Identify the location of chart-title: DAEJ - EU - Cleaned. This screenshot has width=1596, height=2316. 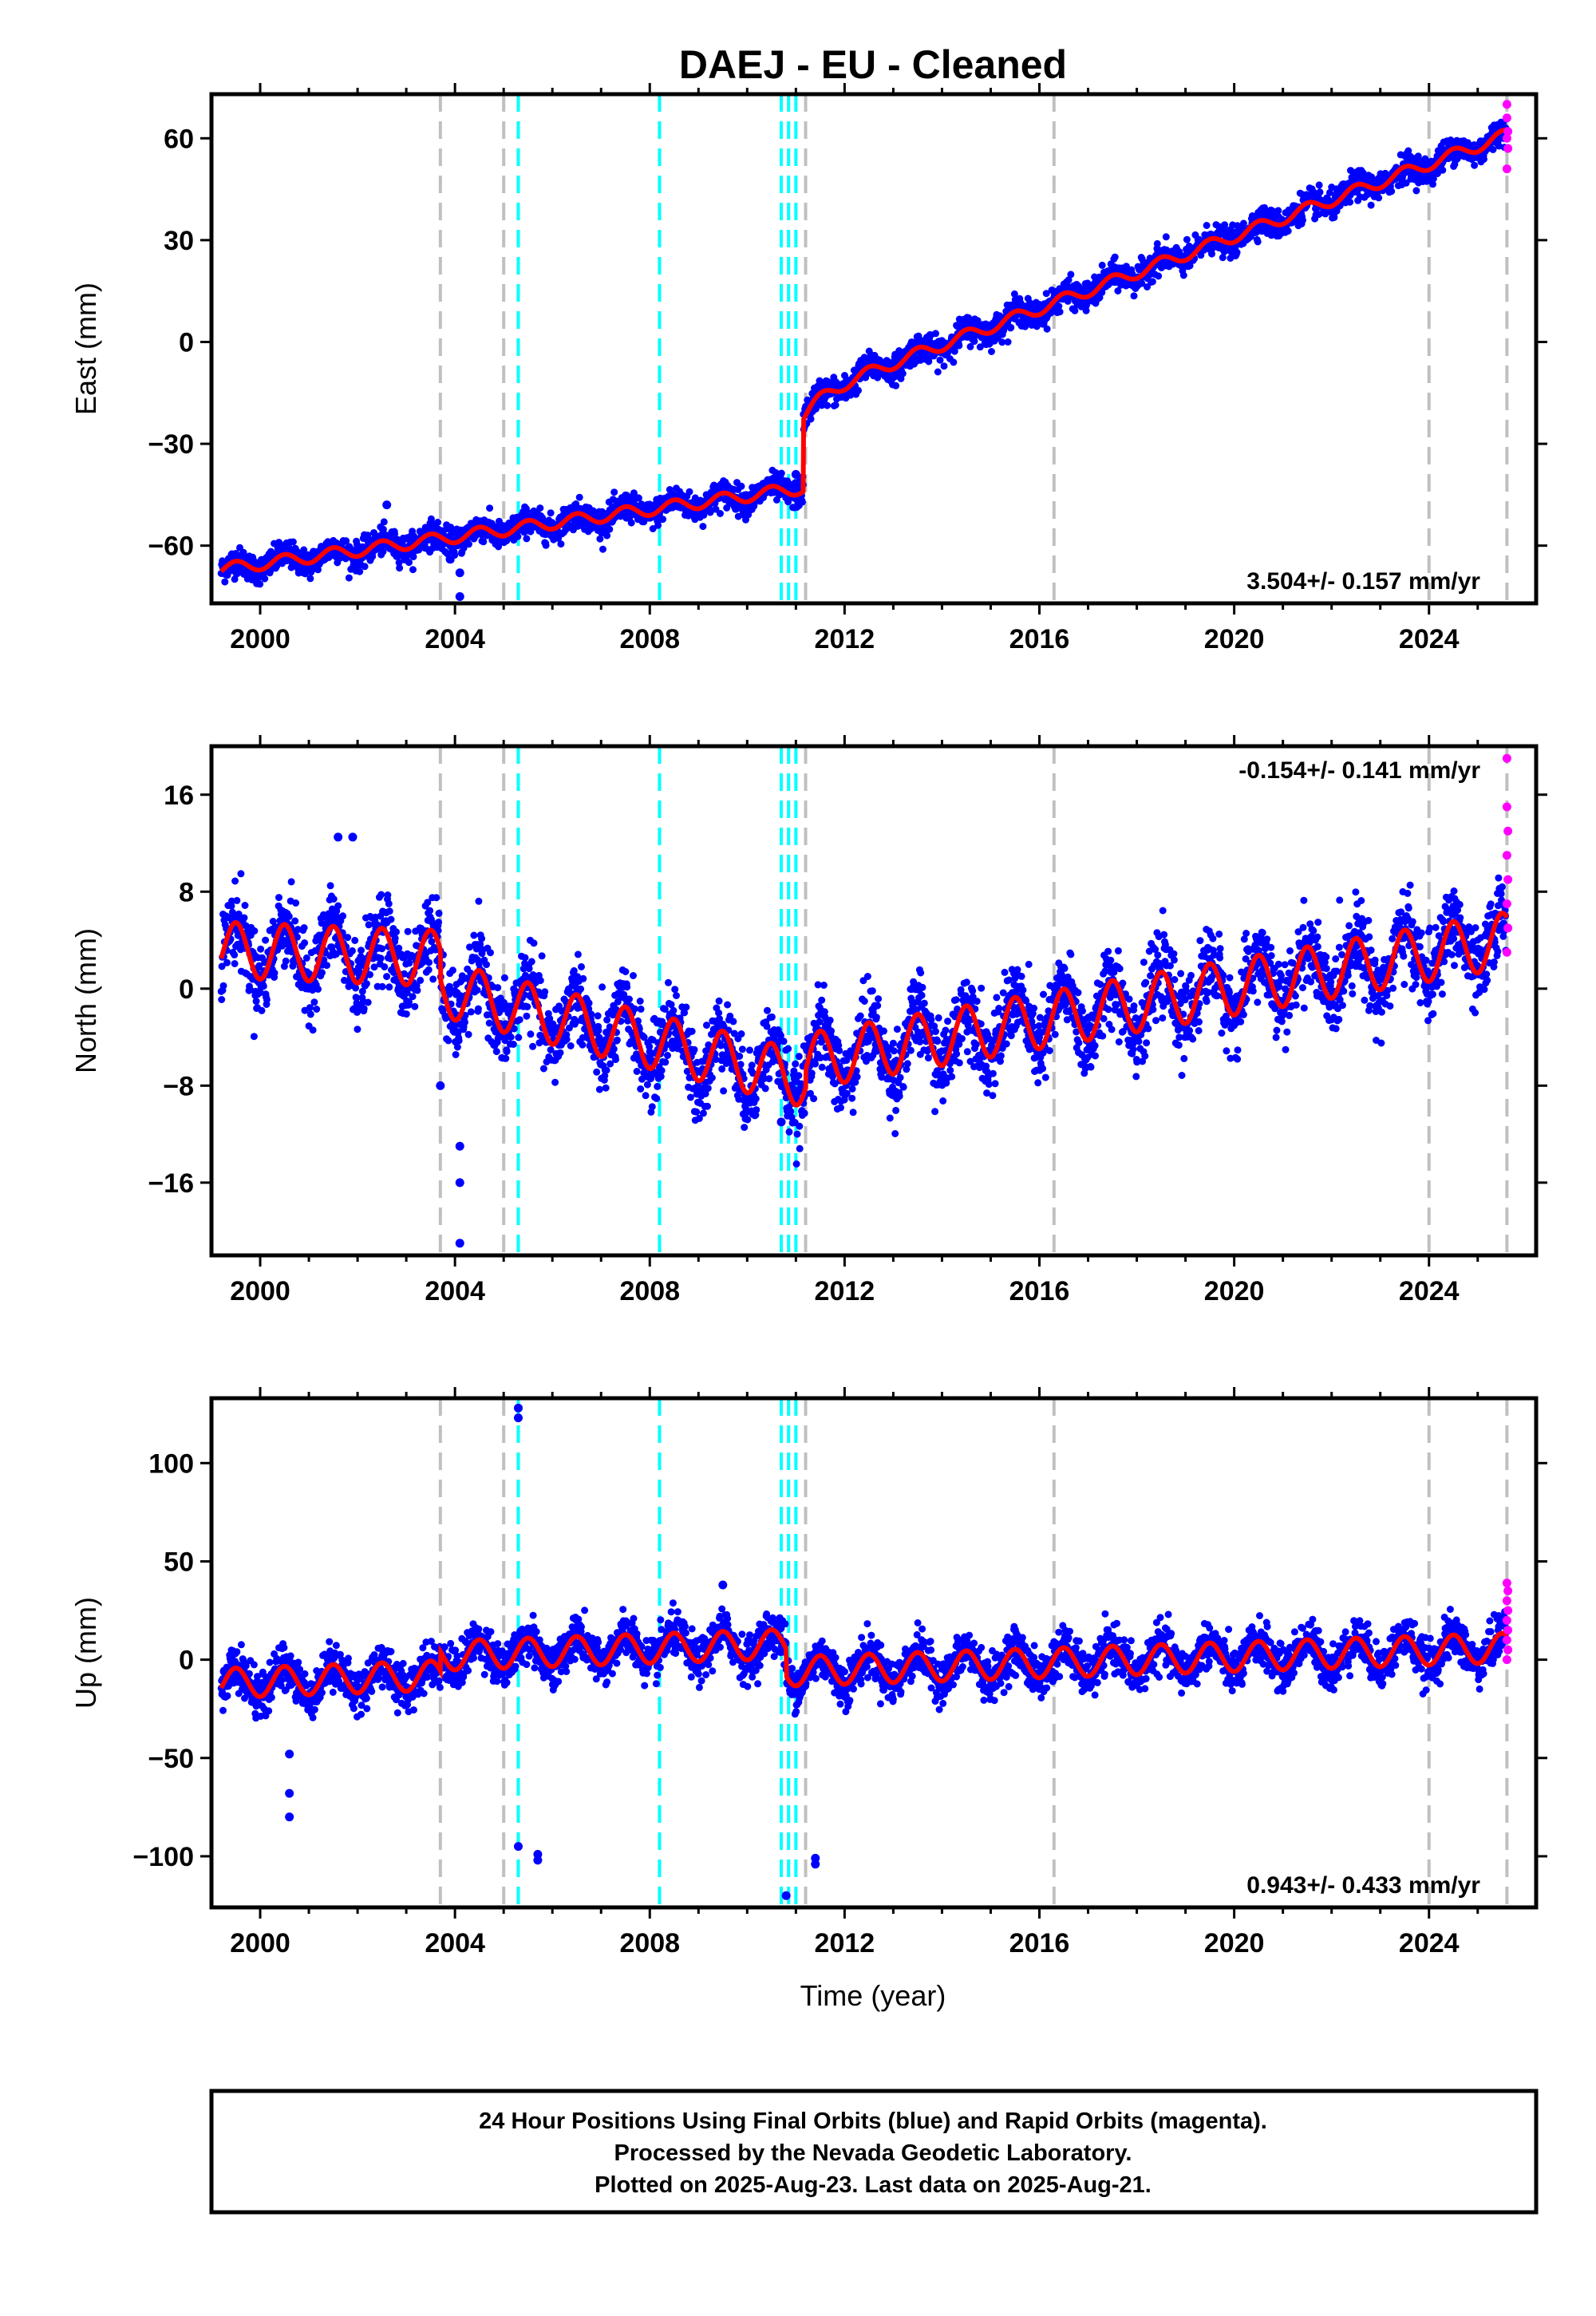
(873, 64).